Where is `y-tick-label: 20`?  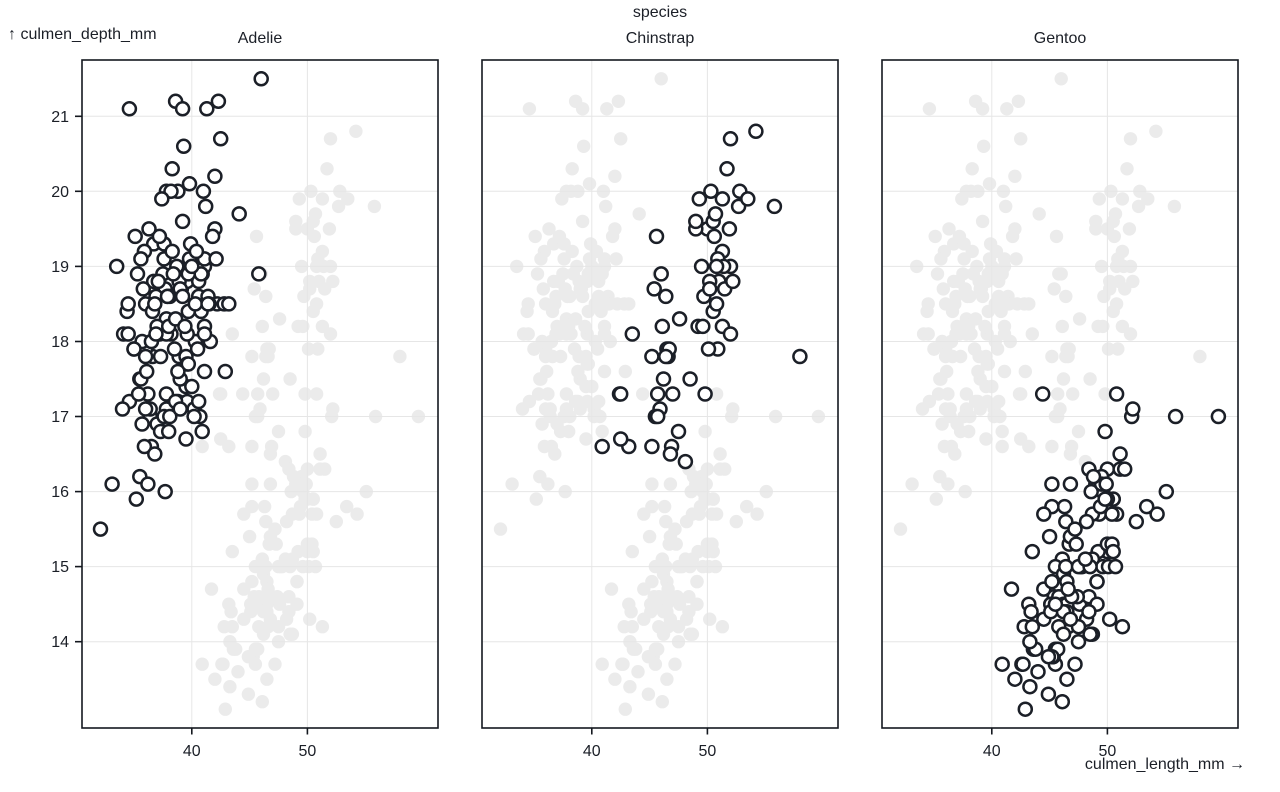 y-tick-label: 20 is located at coordinates (60, 192).